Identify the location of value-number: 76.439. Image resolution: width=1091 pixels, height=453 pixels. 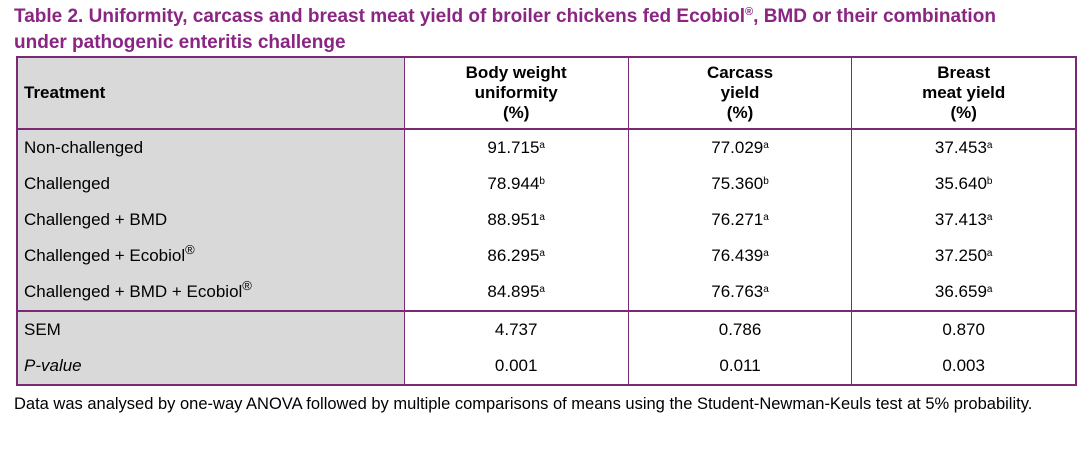
(737, 255).